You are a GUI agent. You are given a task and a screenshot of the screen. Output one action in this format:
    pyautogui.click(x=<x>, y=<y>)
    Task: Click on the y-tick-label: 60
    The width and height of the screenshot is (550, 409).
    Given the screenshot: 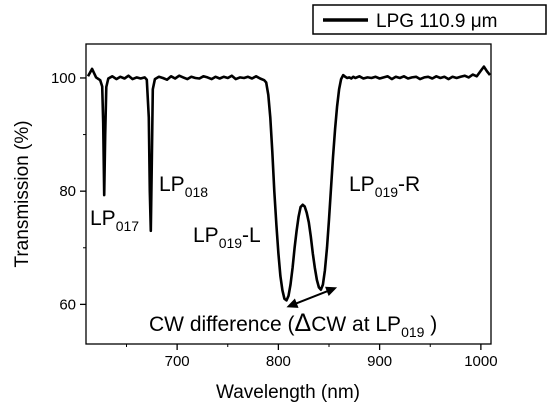 What is the action you would take?
    pyautogui.click(x=67, y=304)
    